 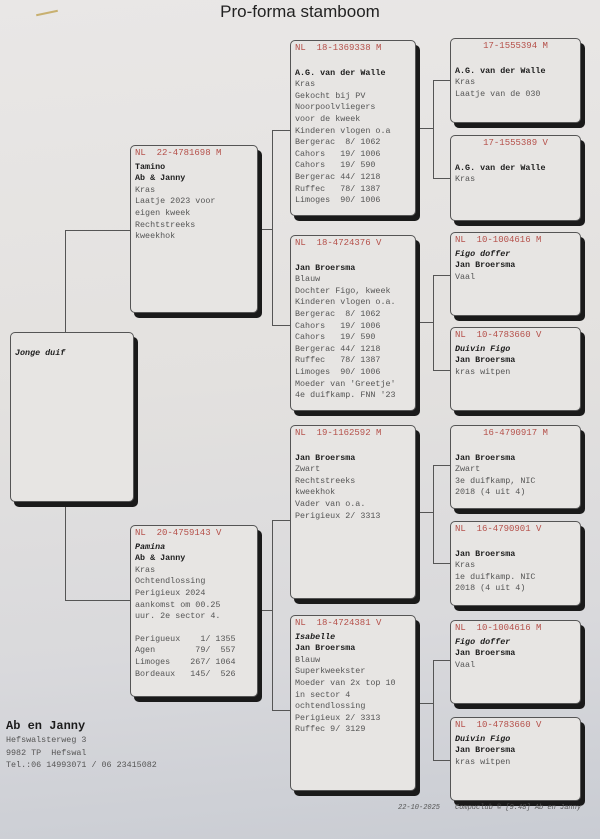 I want to click on owner-phone: Tel.:06 14993071 / 06 23415082, so click(x=81, y=765).